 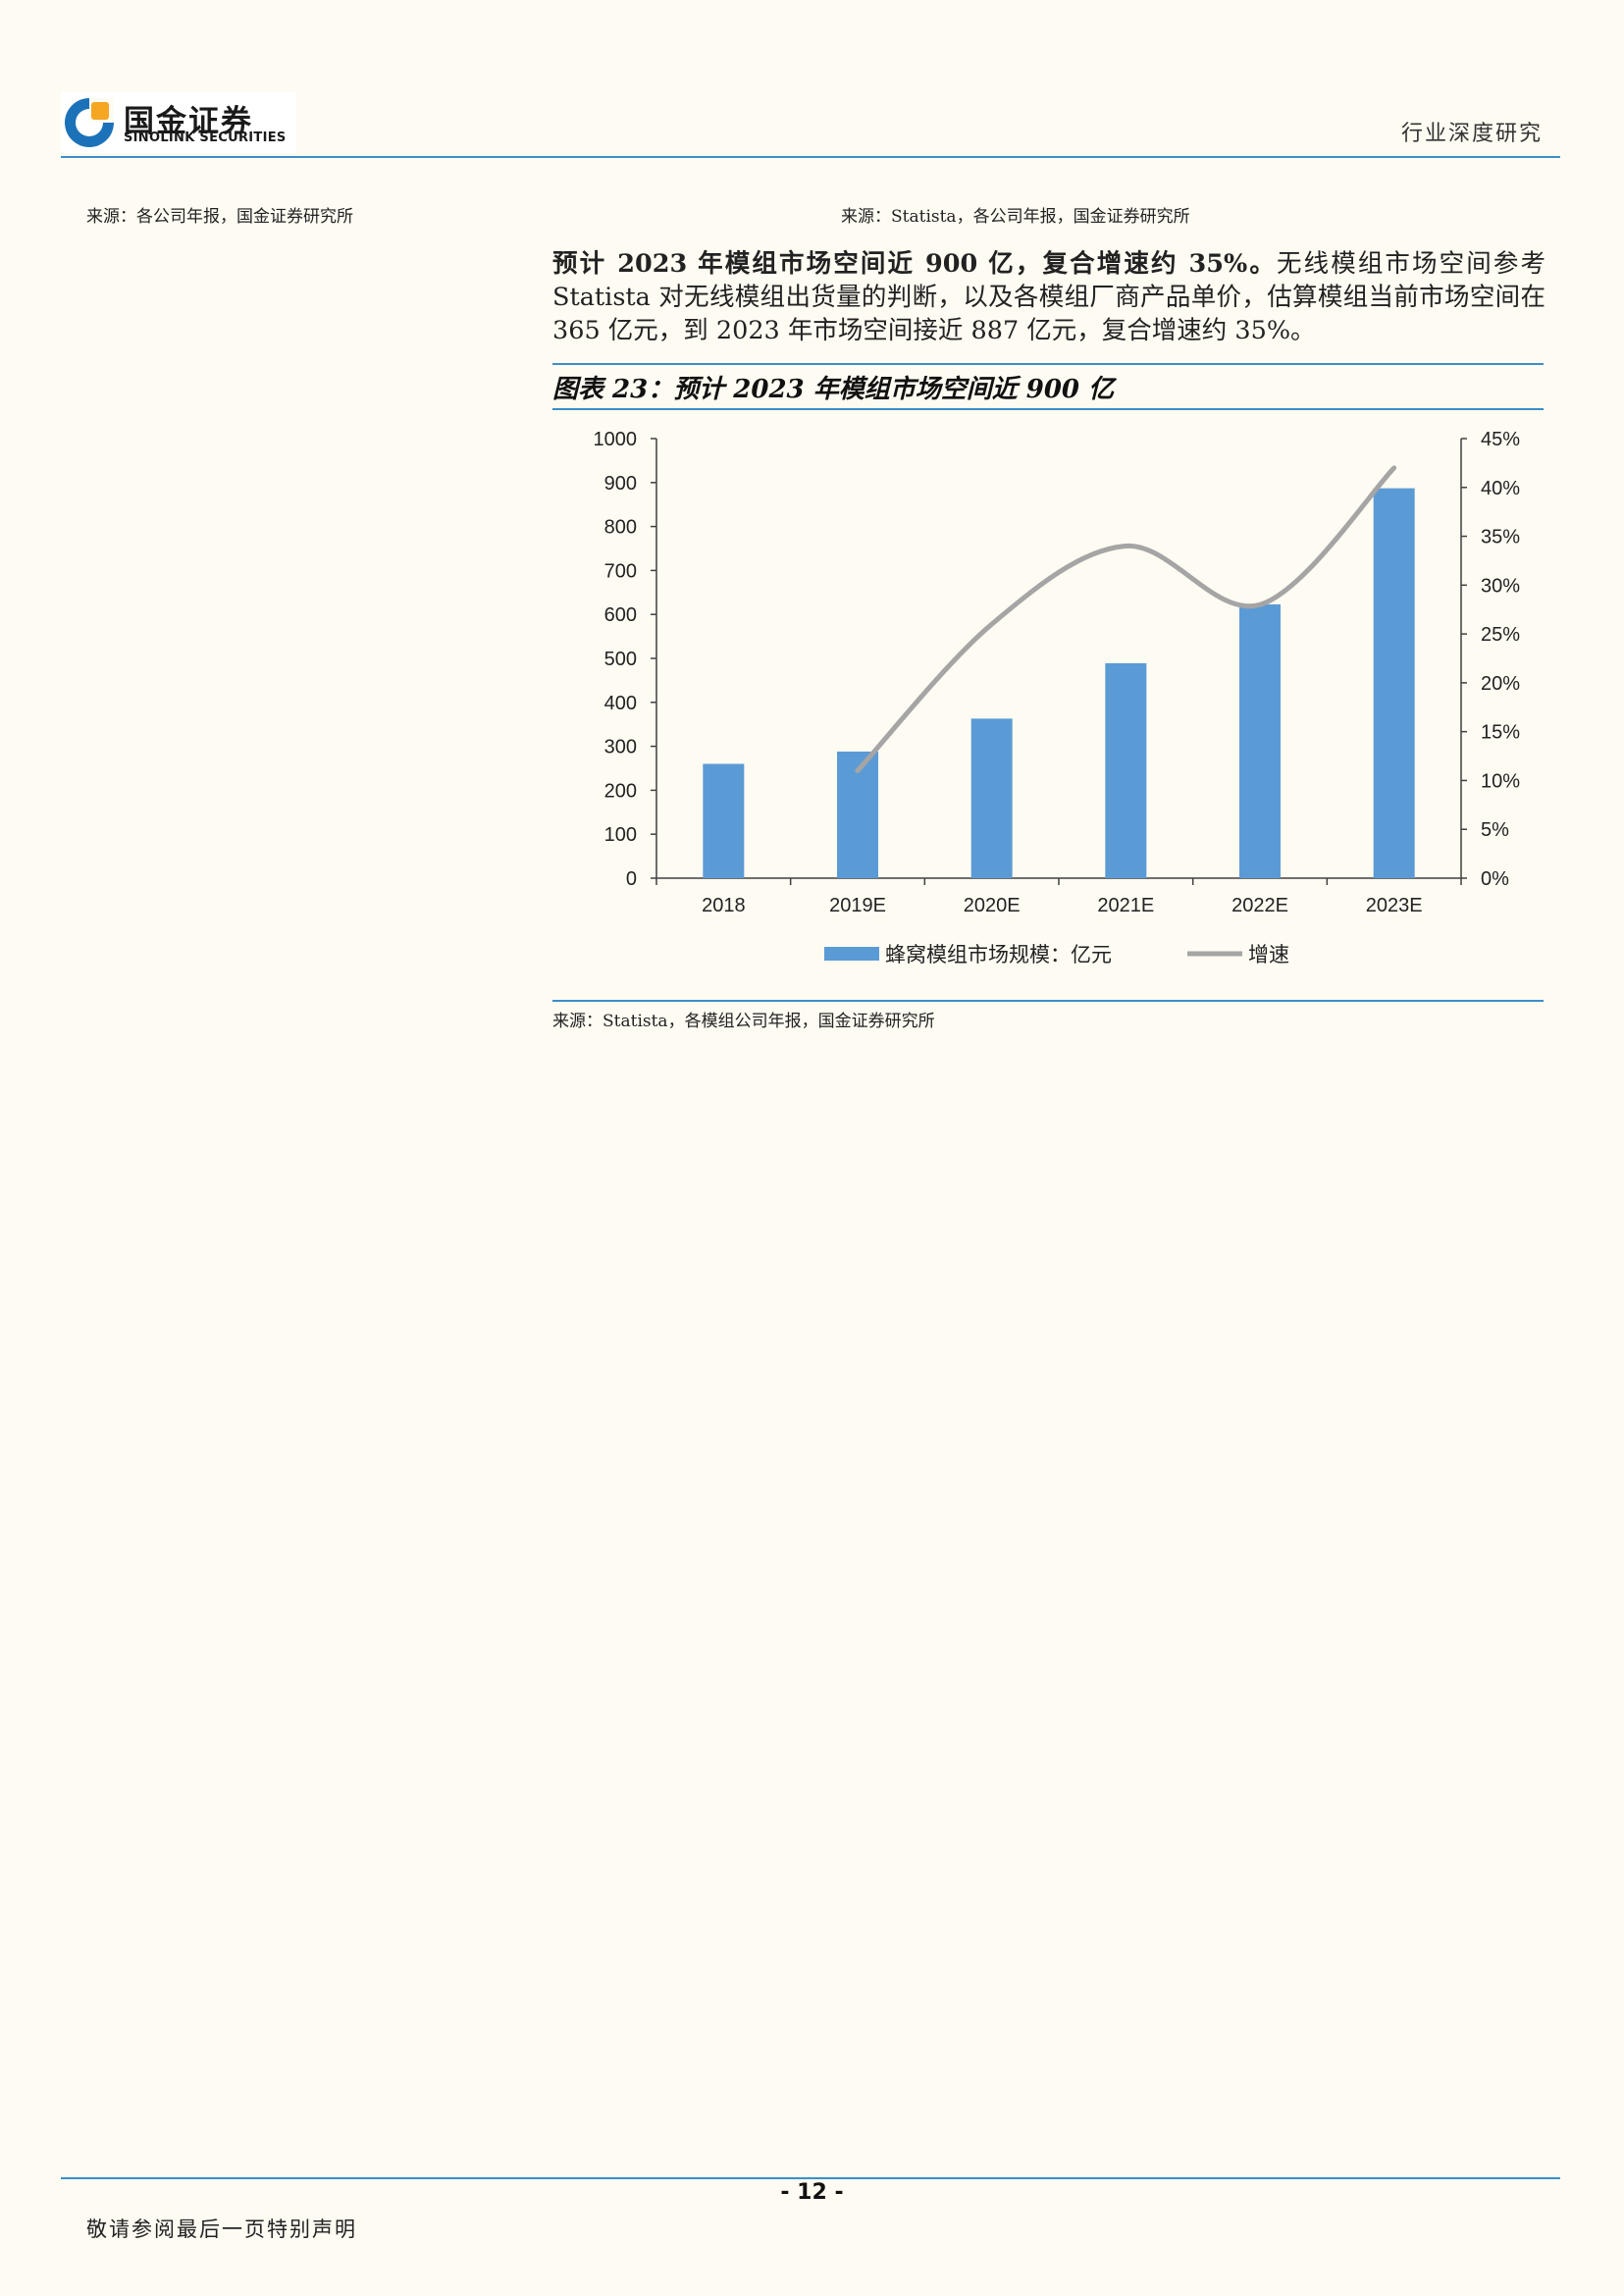 What do you see at coordinates (1471, 134) in the screenshot?
I see `report-type: 行业深度研究` at bounding box center [1471, 134].